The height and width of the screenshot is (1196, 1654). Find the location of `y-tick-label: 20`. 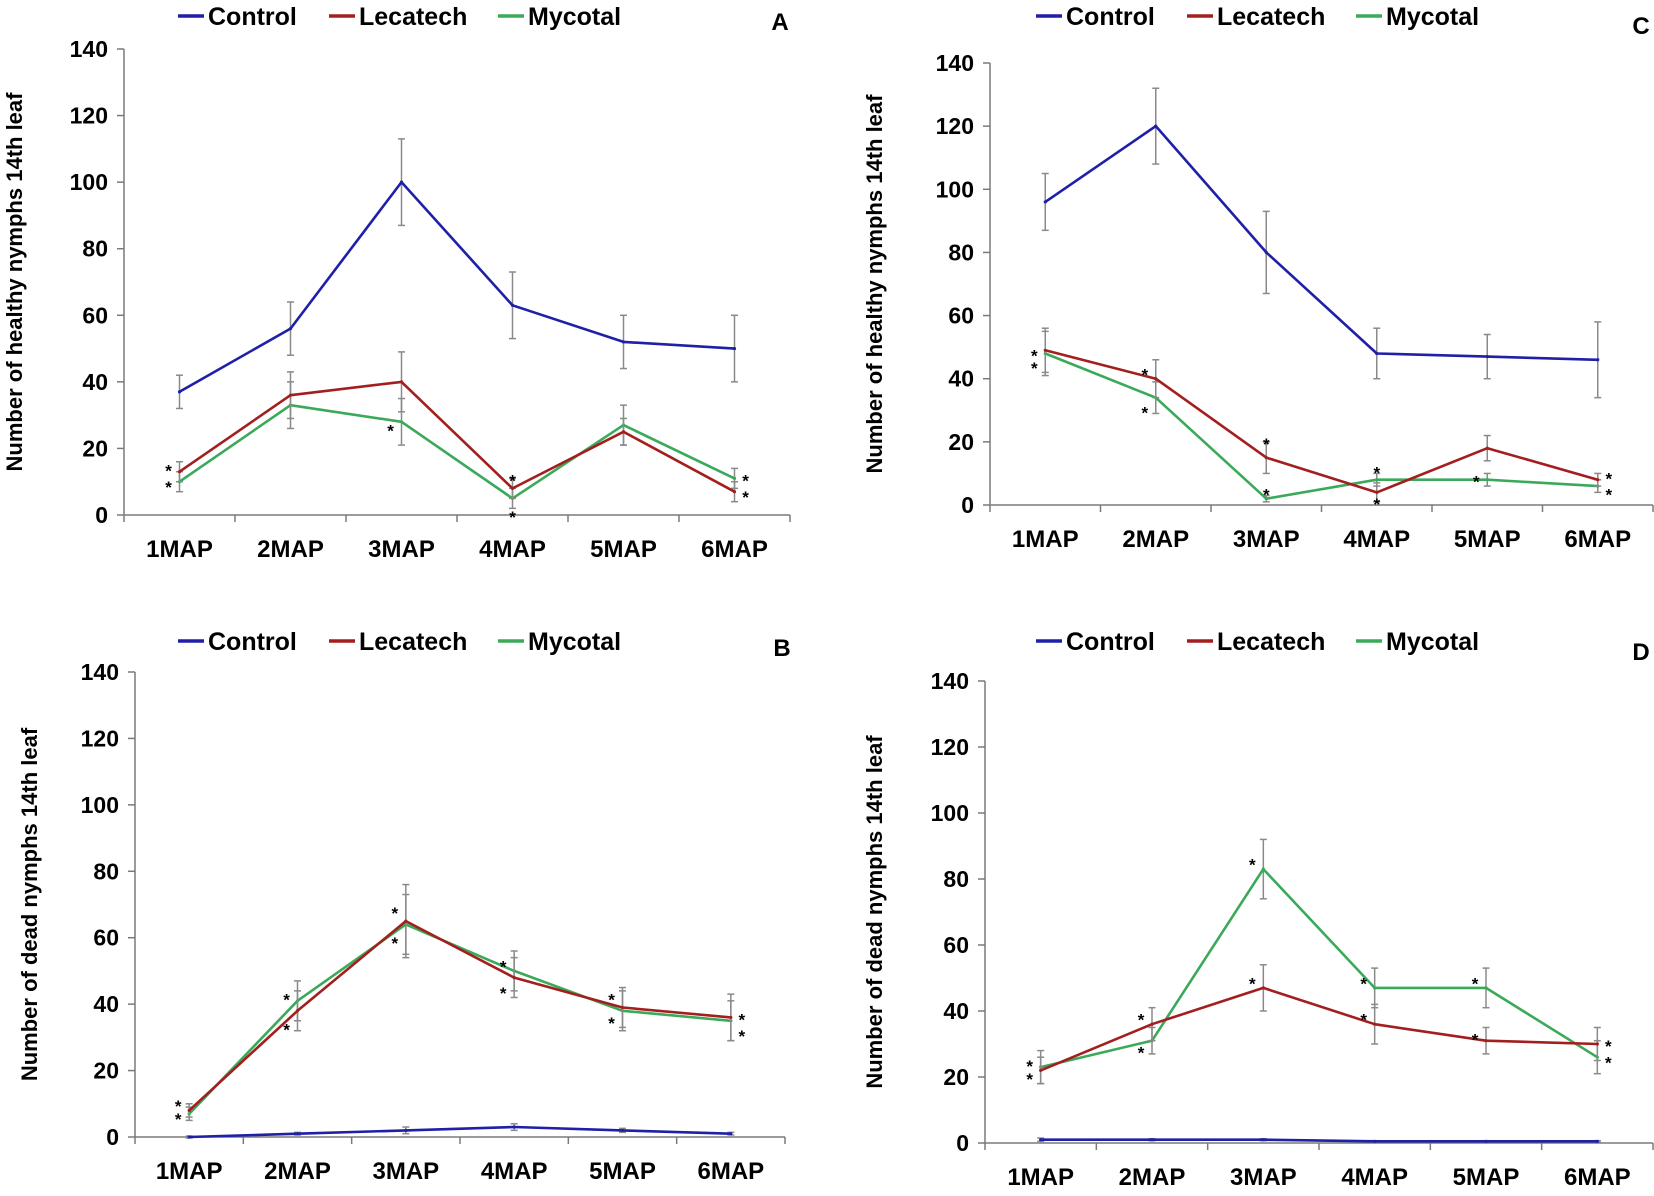

y-tick-label: 20 is located at coordinates (106, 1071).